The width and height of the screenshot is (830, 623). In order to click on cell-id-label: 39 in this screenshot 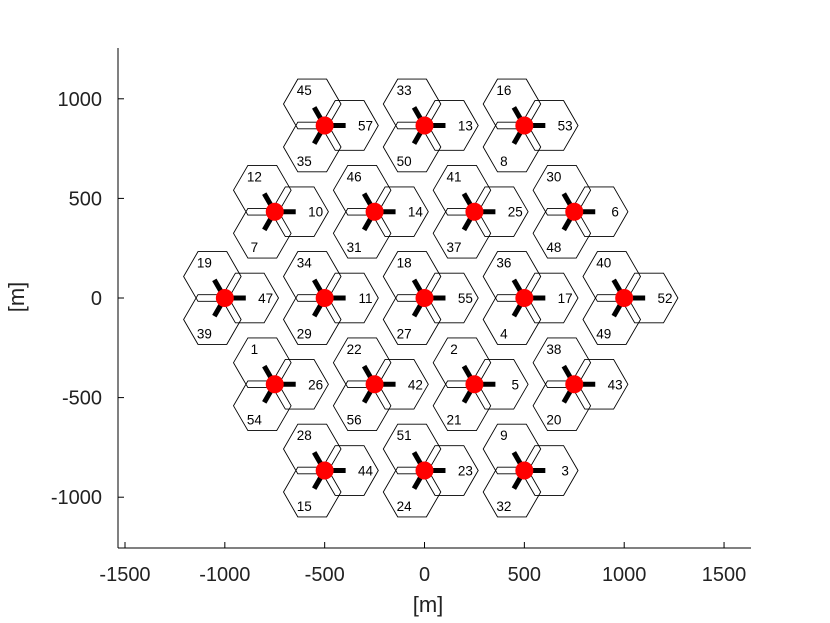, I will do `click(204, 333)`.